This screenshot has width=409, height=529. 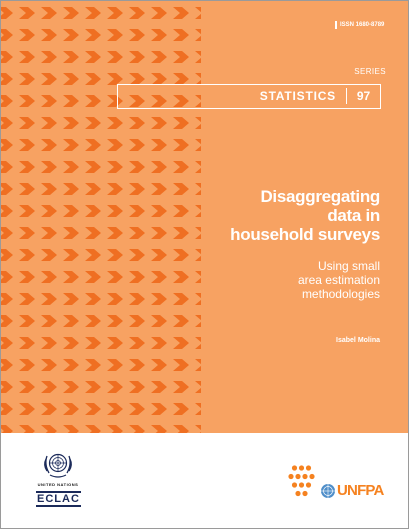 What do you see at coordinates (280, 215) in the screenshot?
I see `report-title: Disaggregating data in household surveys` at bounding box center [280, 215].